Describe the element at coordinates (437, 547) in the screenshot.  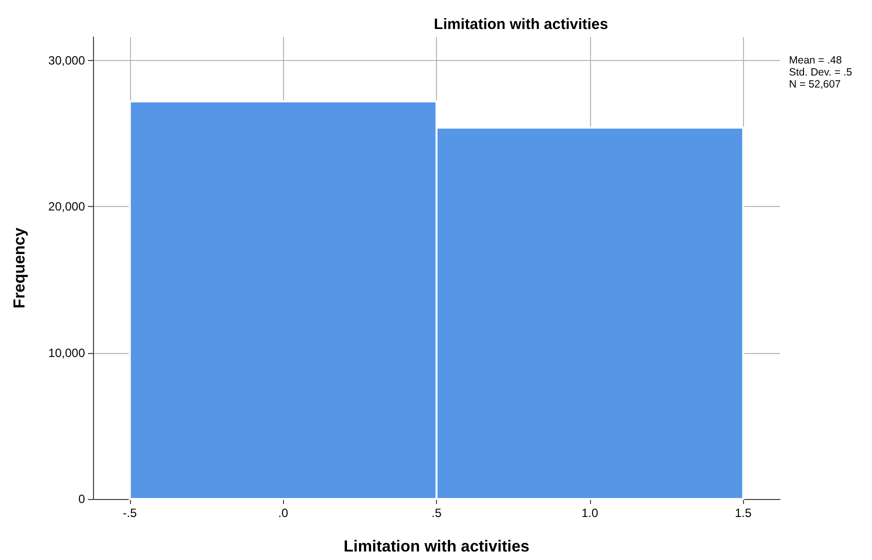
I see `x-axis-title: Limitation with activities` at that location.